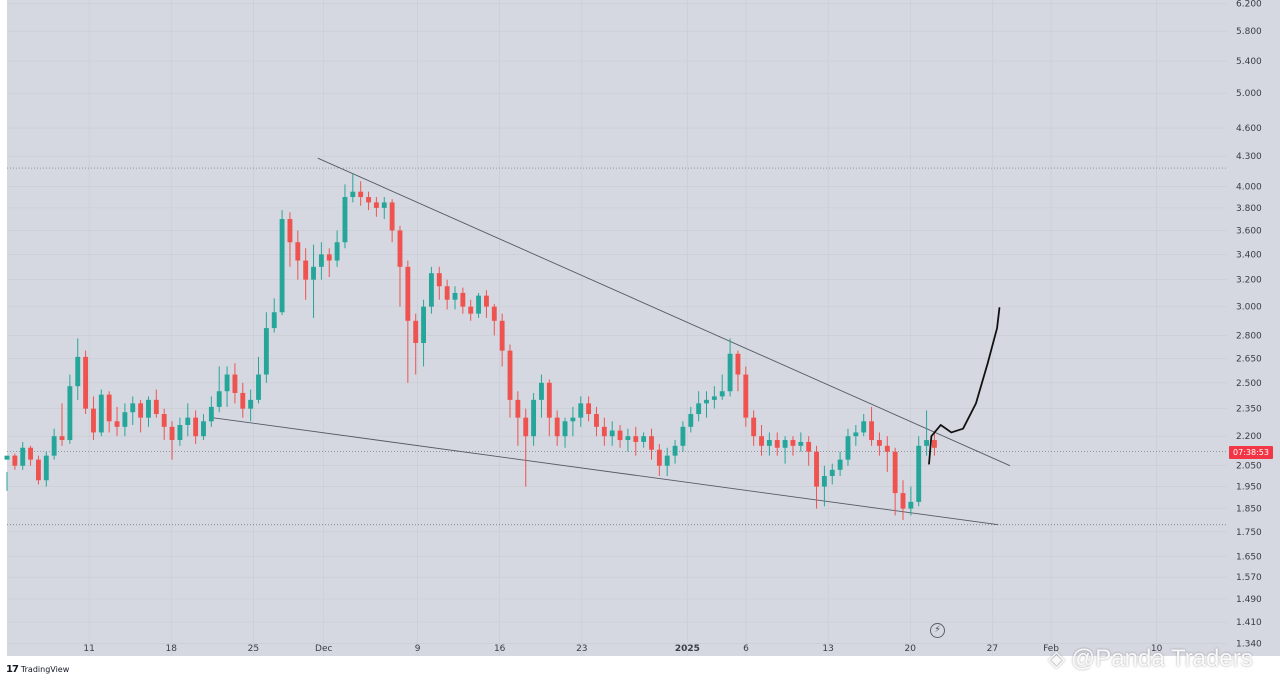  I want to click on current-price-countdown-badge: 07:38:53, so click(1251, 452).